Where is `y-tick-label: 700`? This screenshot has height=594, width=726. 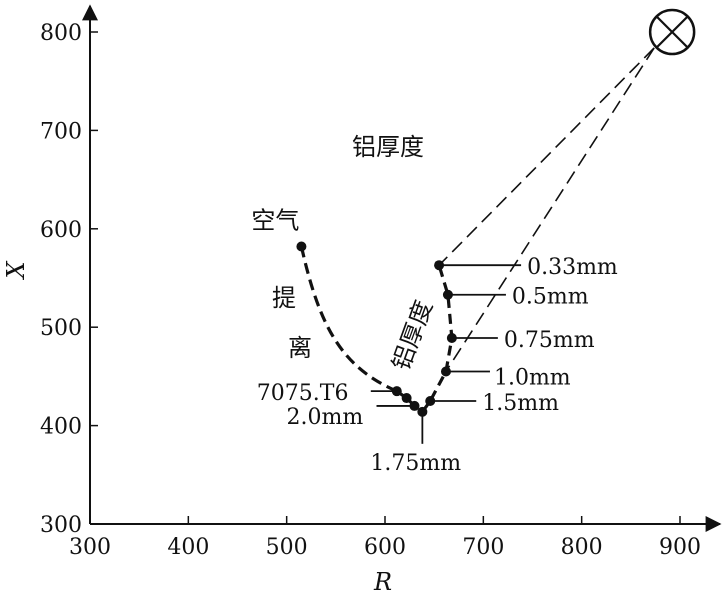
y-tick-label: 700 is located at coordinates (61, 131).